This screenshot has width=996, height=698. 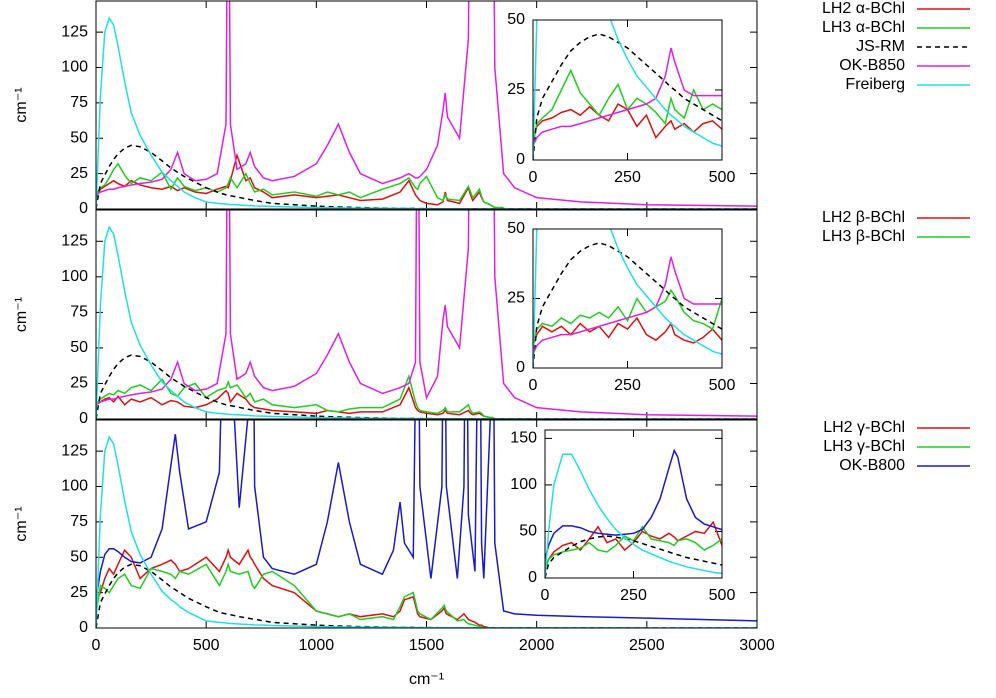 I want to click on x-axis-label: cm⁻¹, so click(x=426, y=679).